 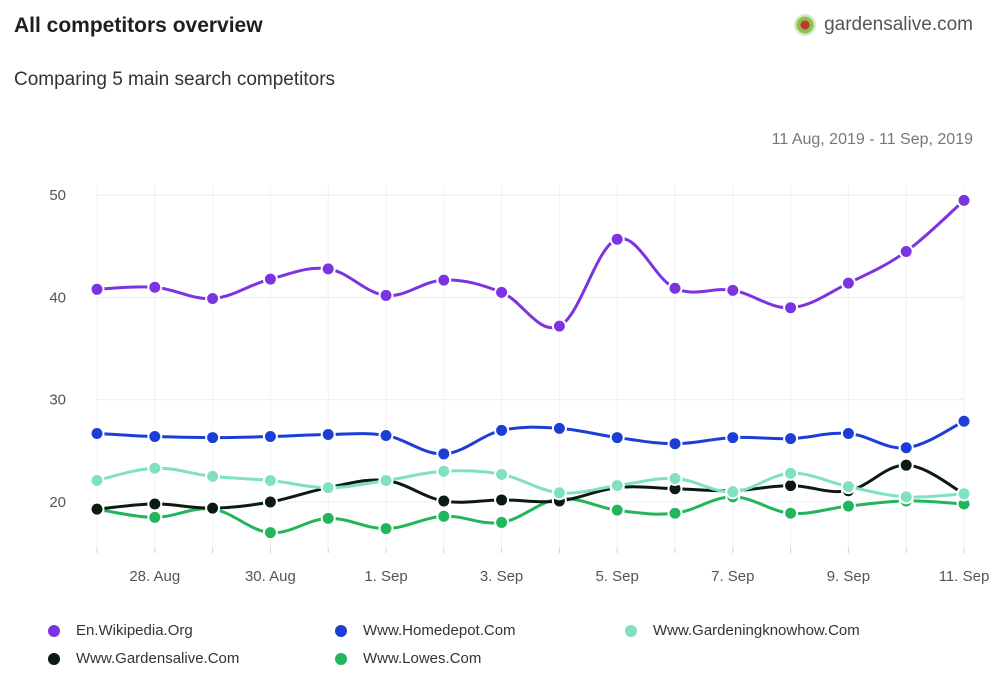 I want to click on legend-label: Www.Gardeningknowhow.Com, so click(x=756, y=630).